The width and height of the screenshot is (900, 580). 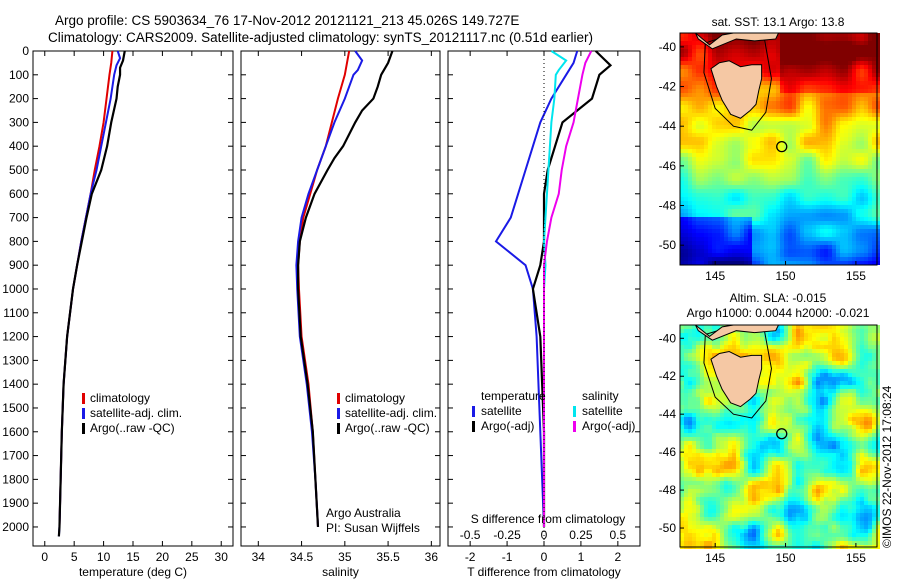 I want to click on temperature-profile-ytick-label: 1600, so click(x=15, y=432).